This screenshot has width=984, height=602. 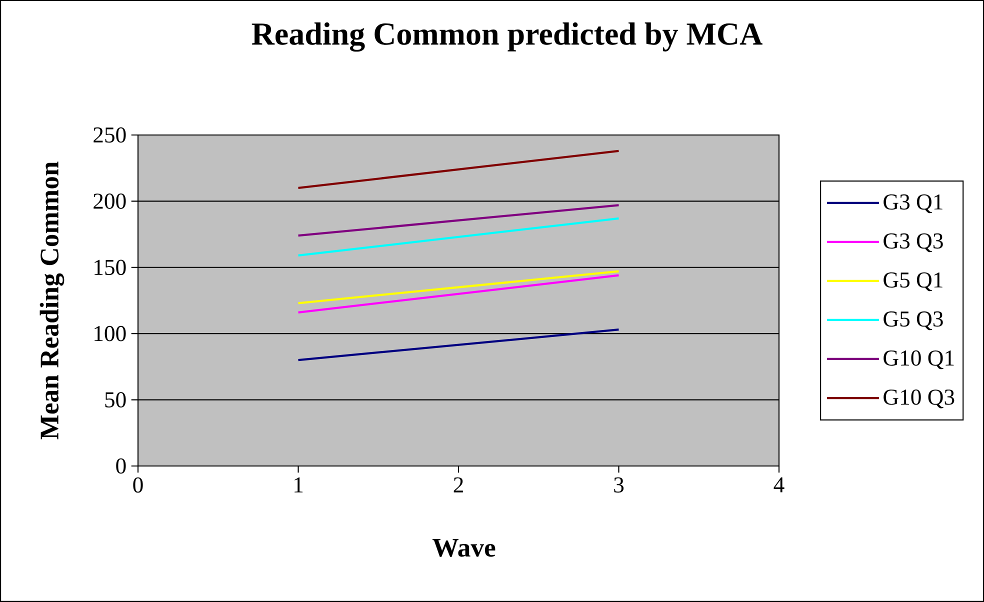 What do you see at coordinates (919, 360) in the screenshot?
I see `legend-label: G10 Q1` at bounding box center [919, 360].